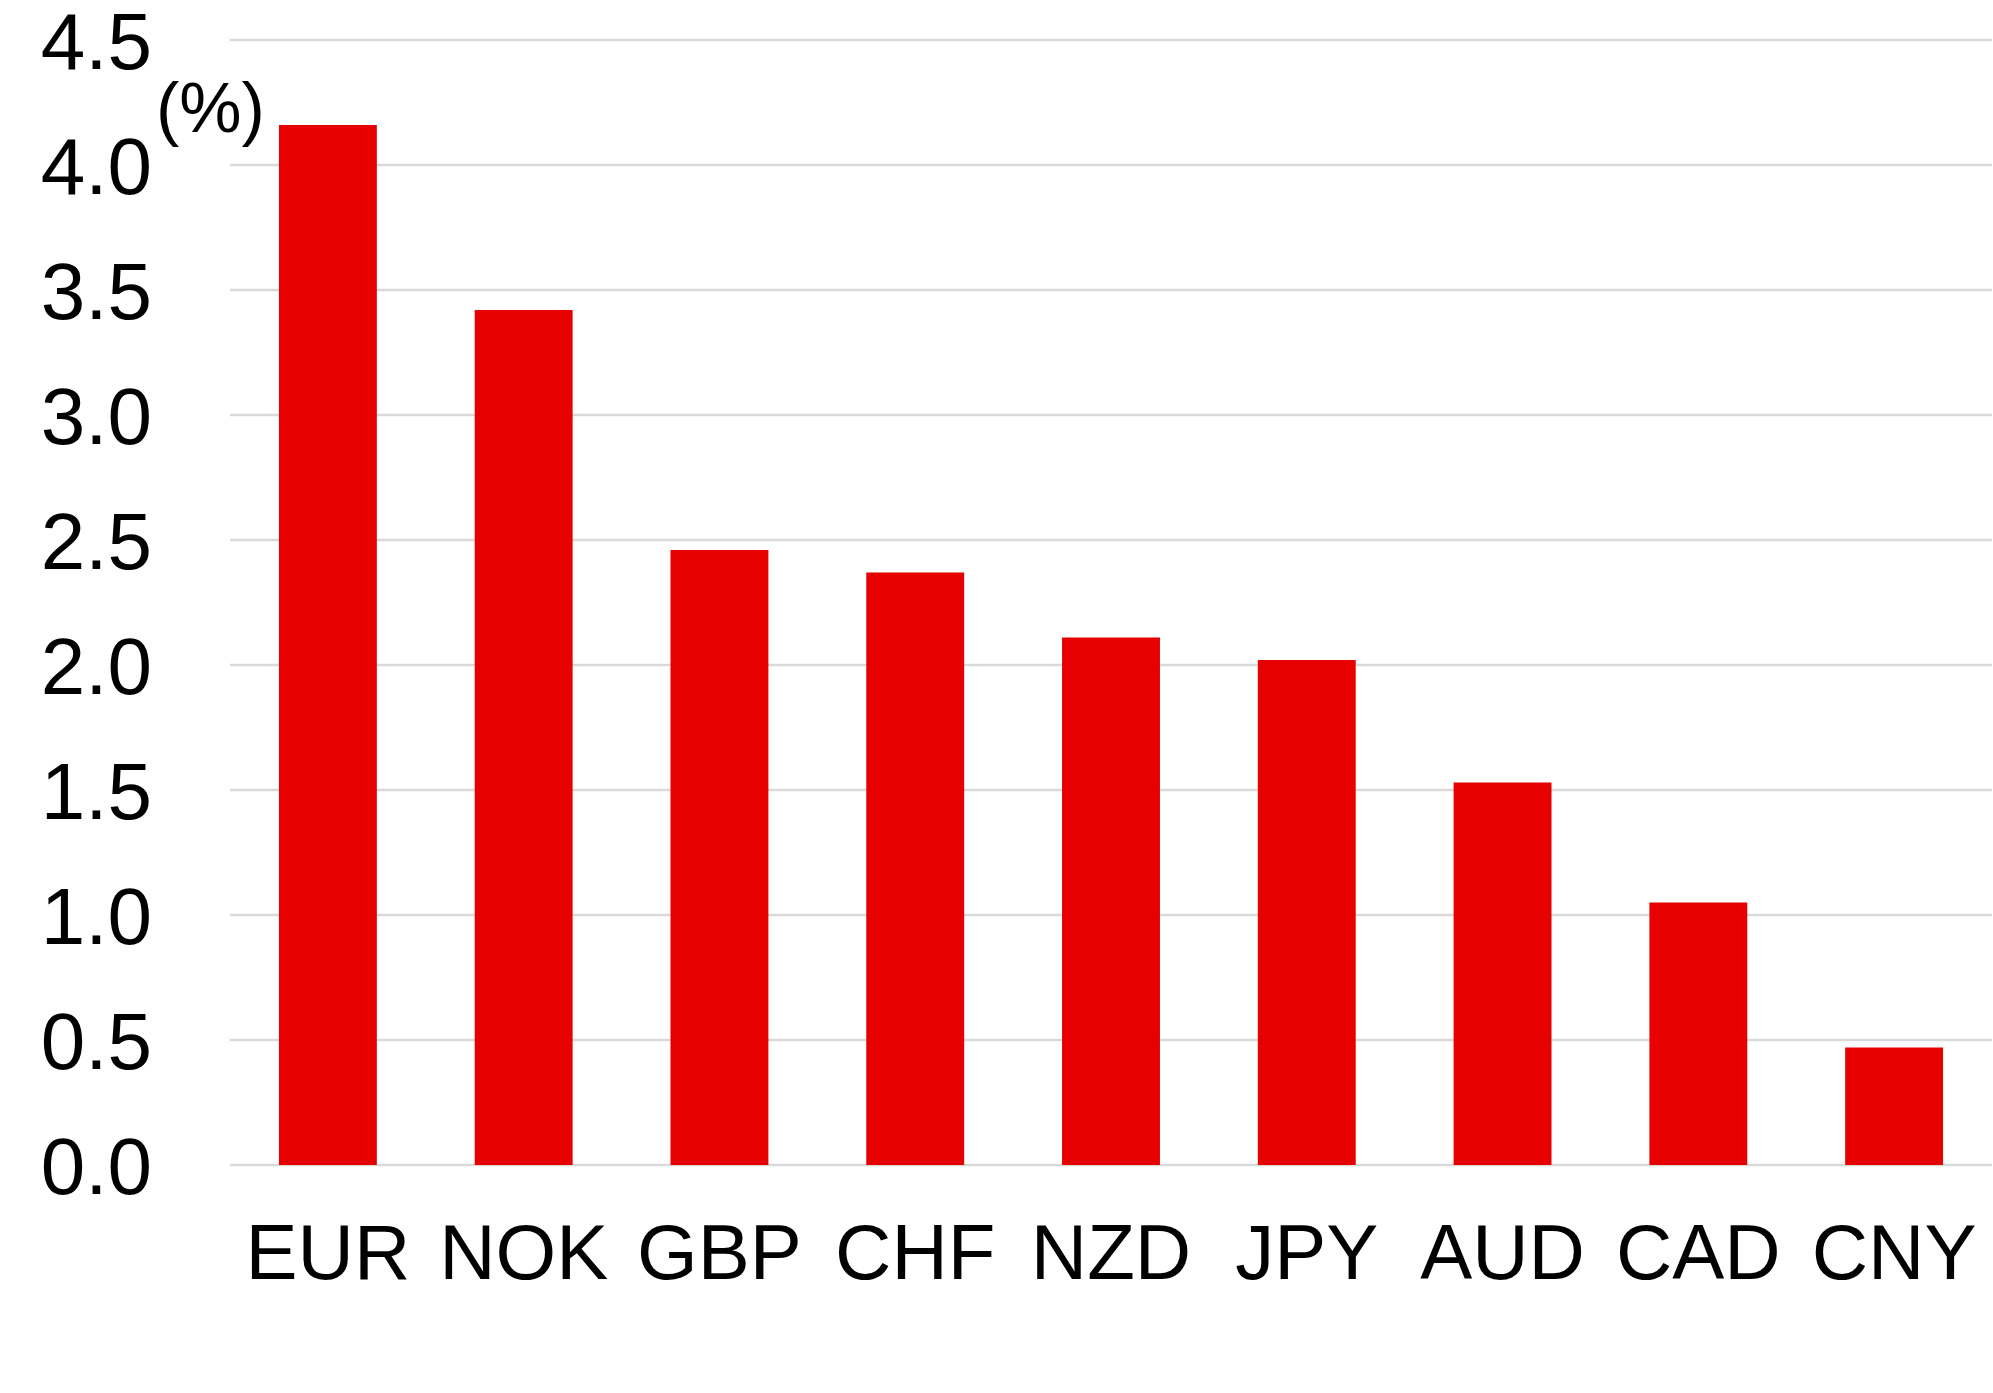 This screenshot has width=1993, height=1393. What do you see at coordinates (328, 1252) in the screenshot?
I see `x-tick-label: EUR` at bounding box center [328, 1252].